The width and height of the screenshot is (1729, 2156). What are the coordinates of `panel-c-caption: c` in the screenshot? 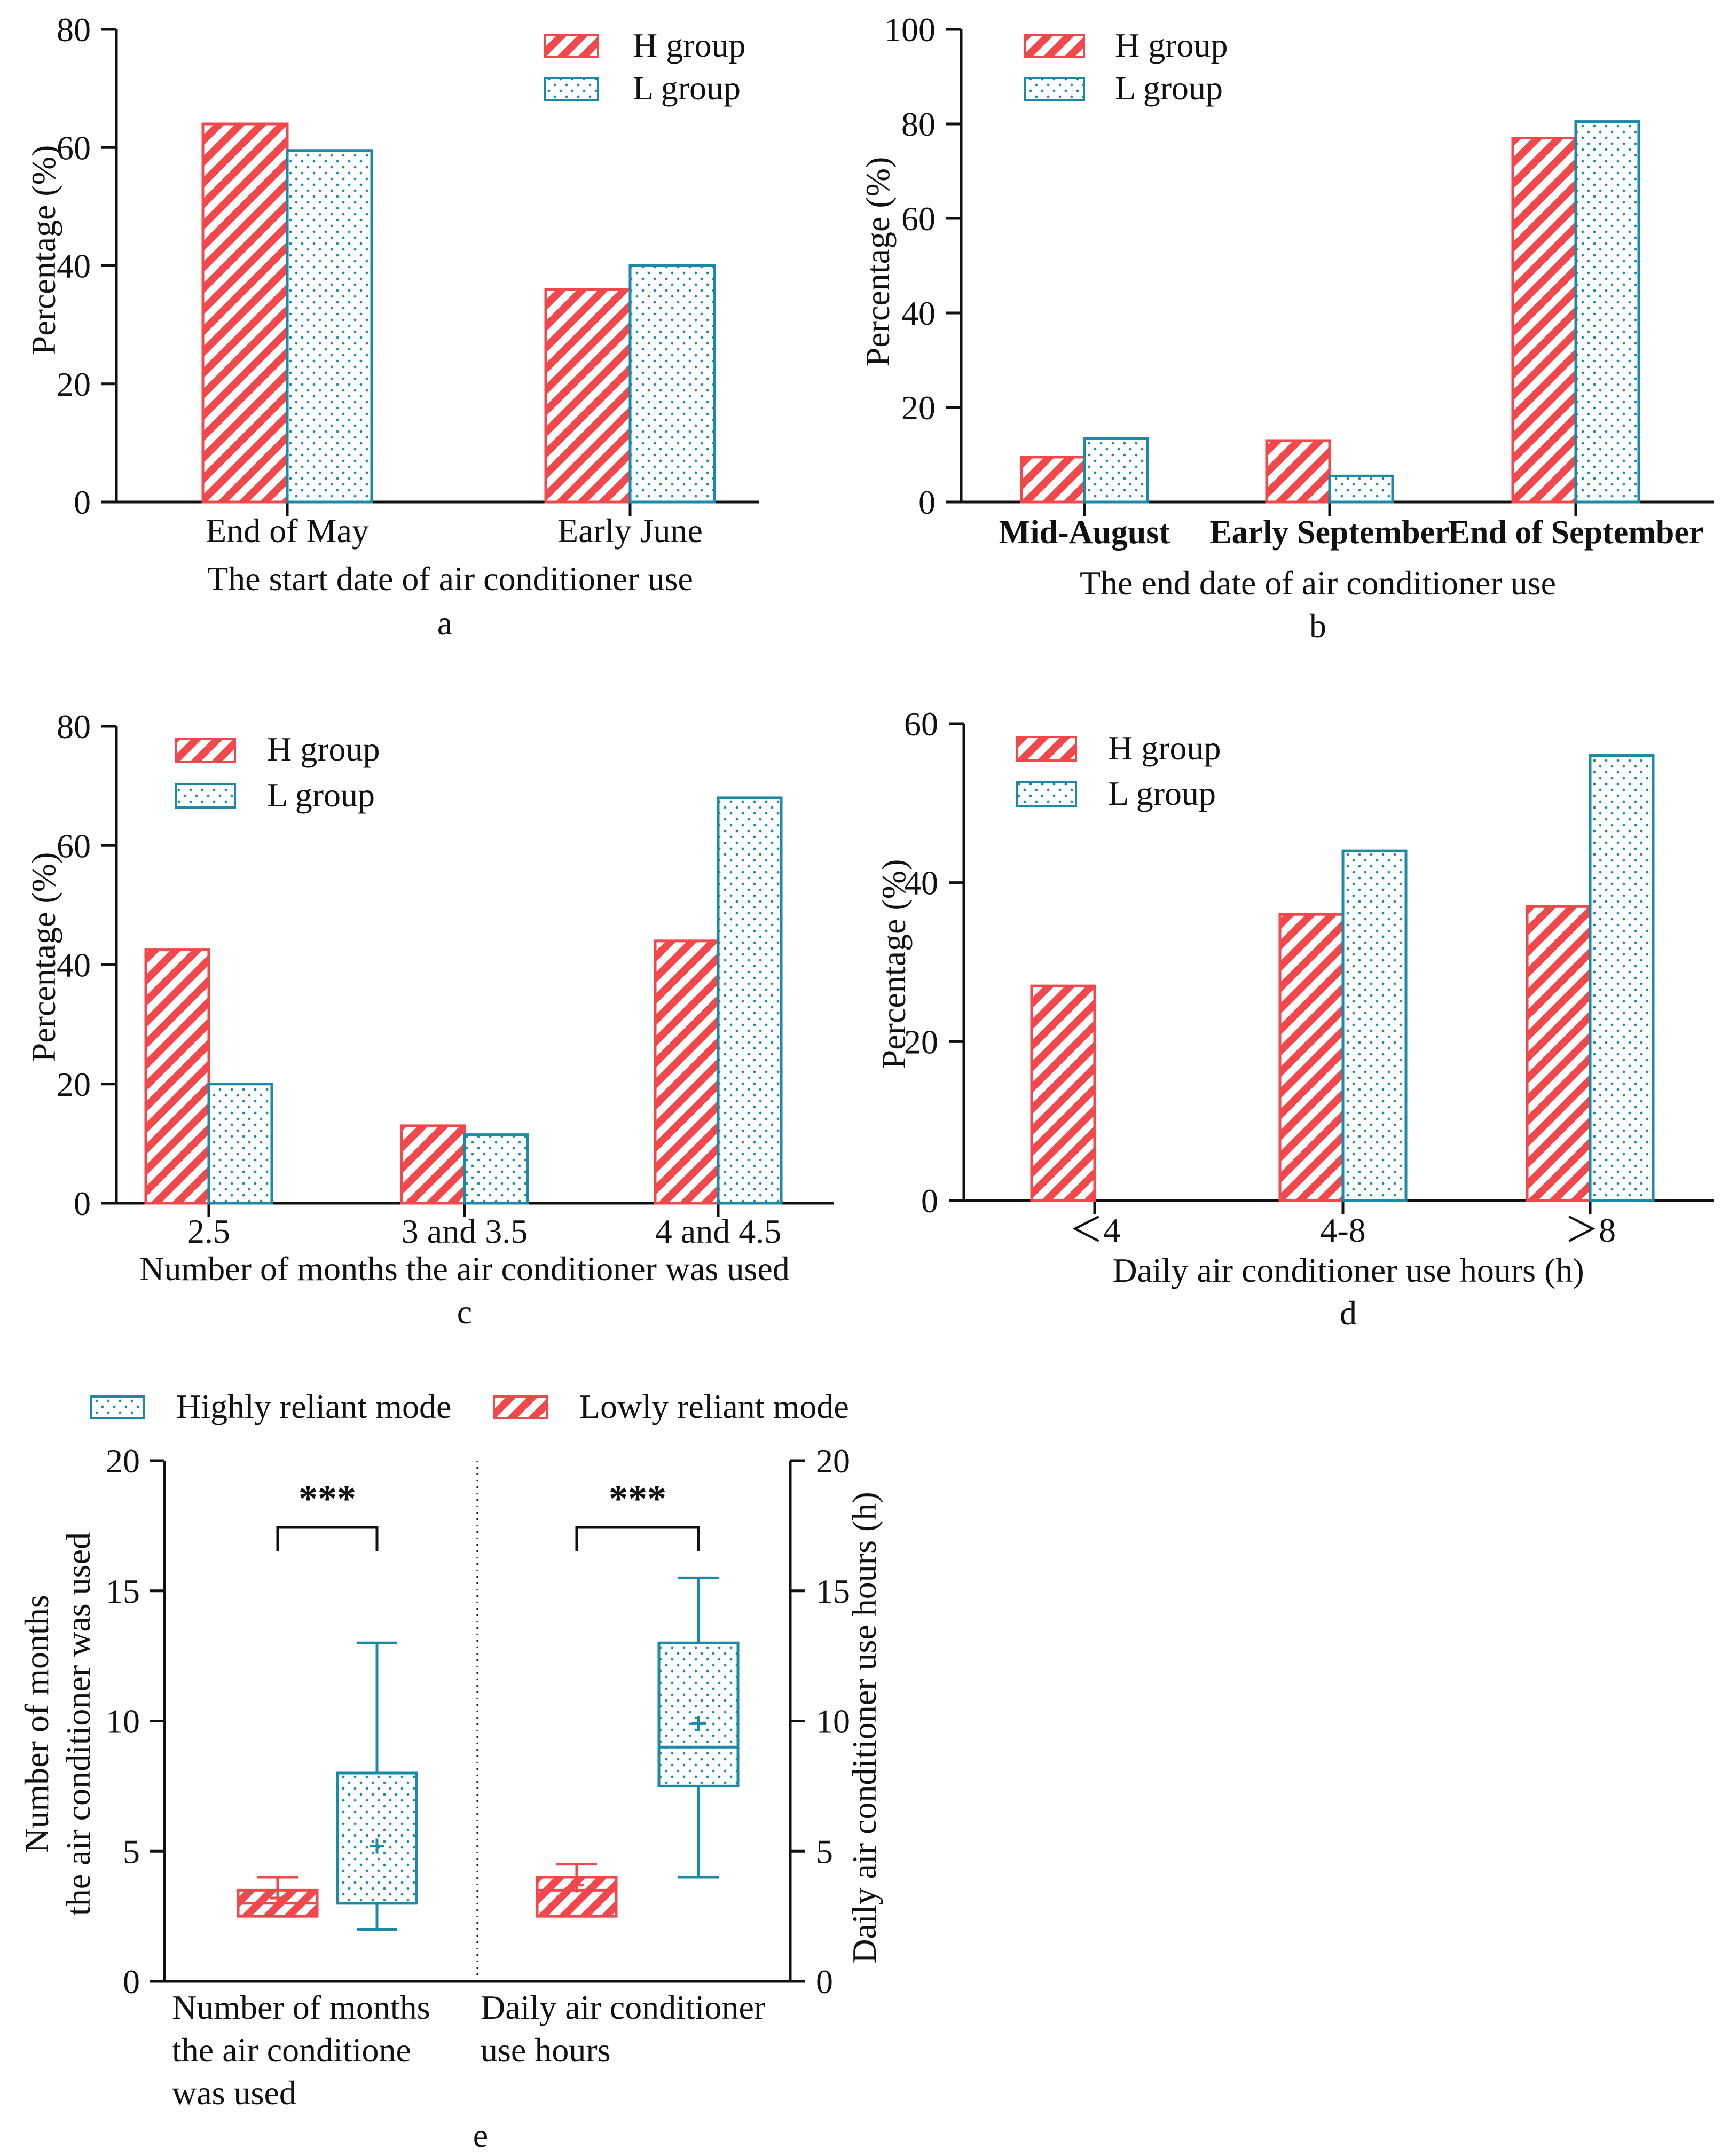 It's located at (464, 1312).